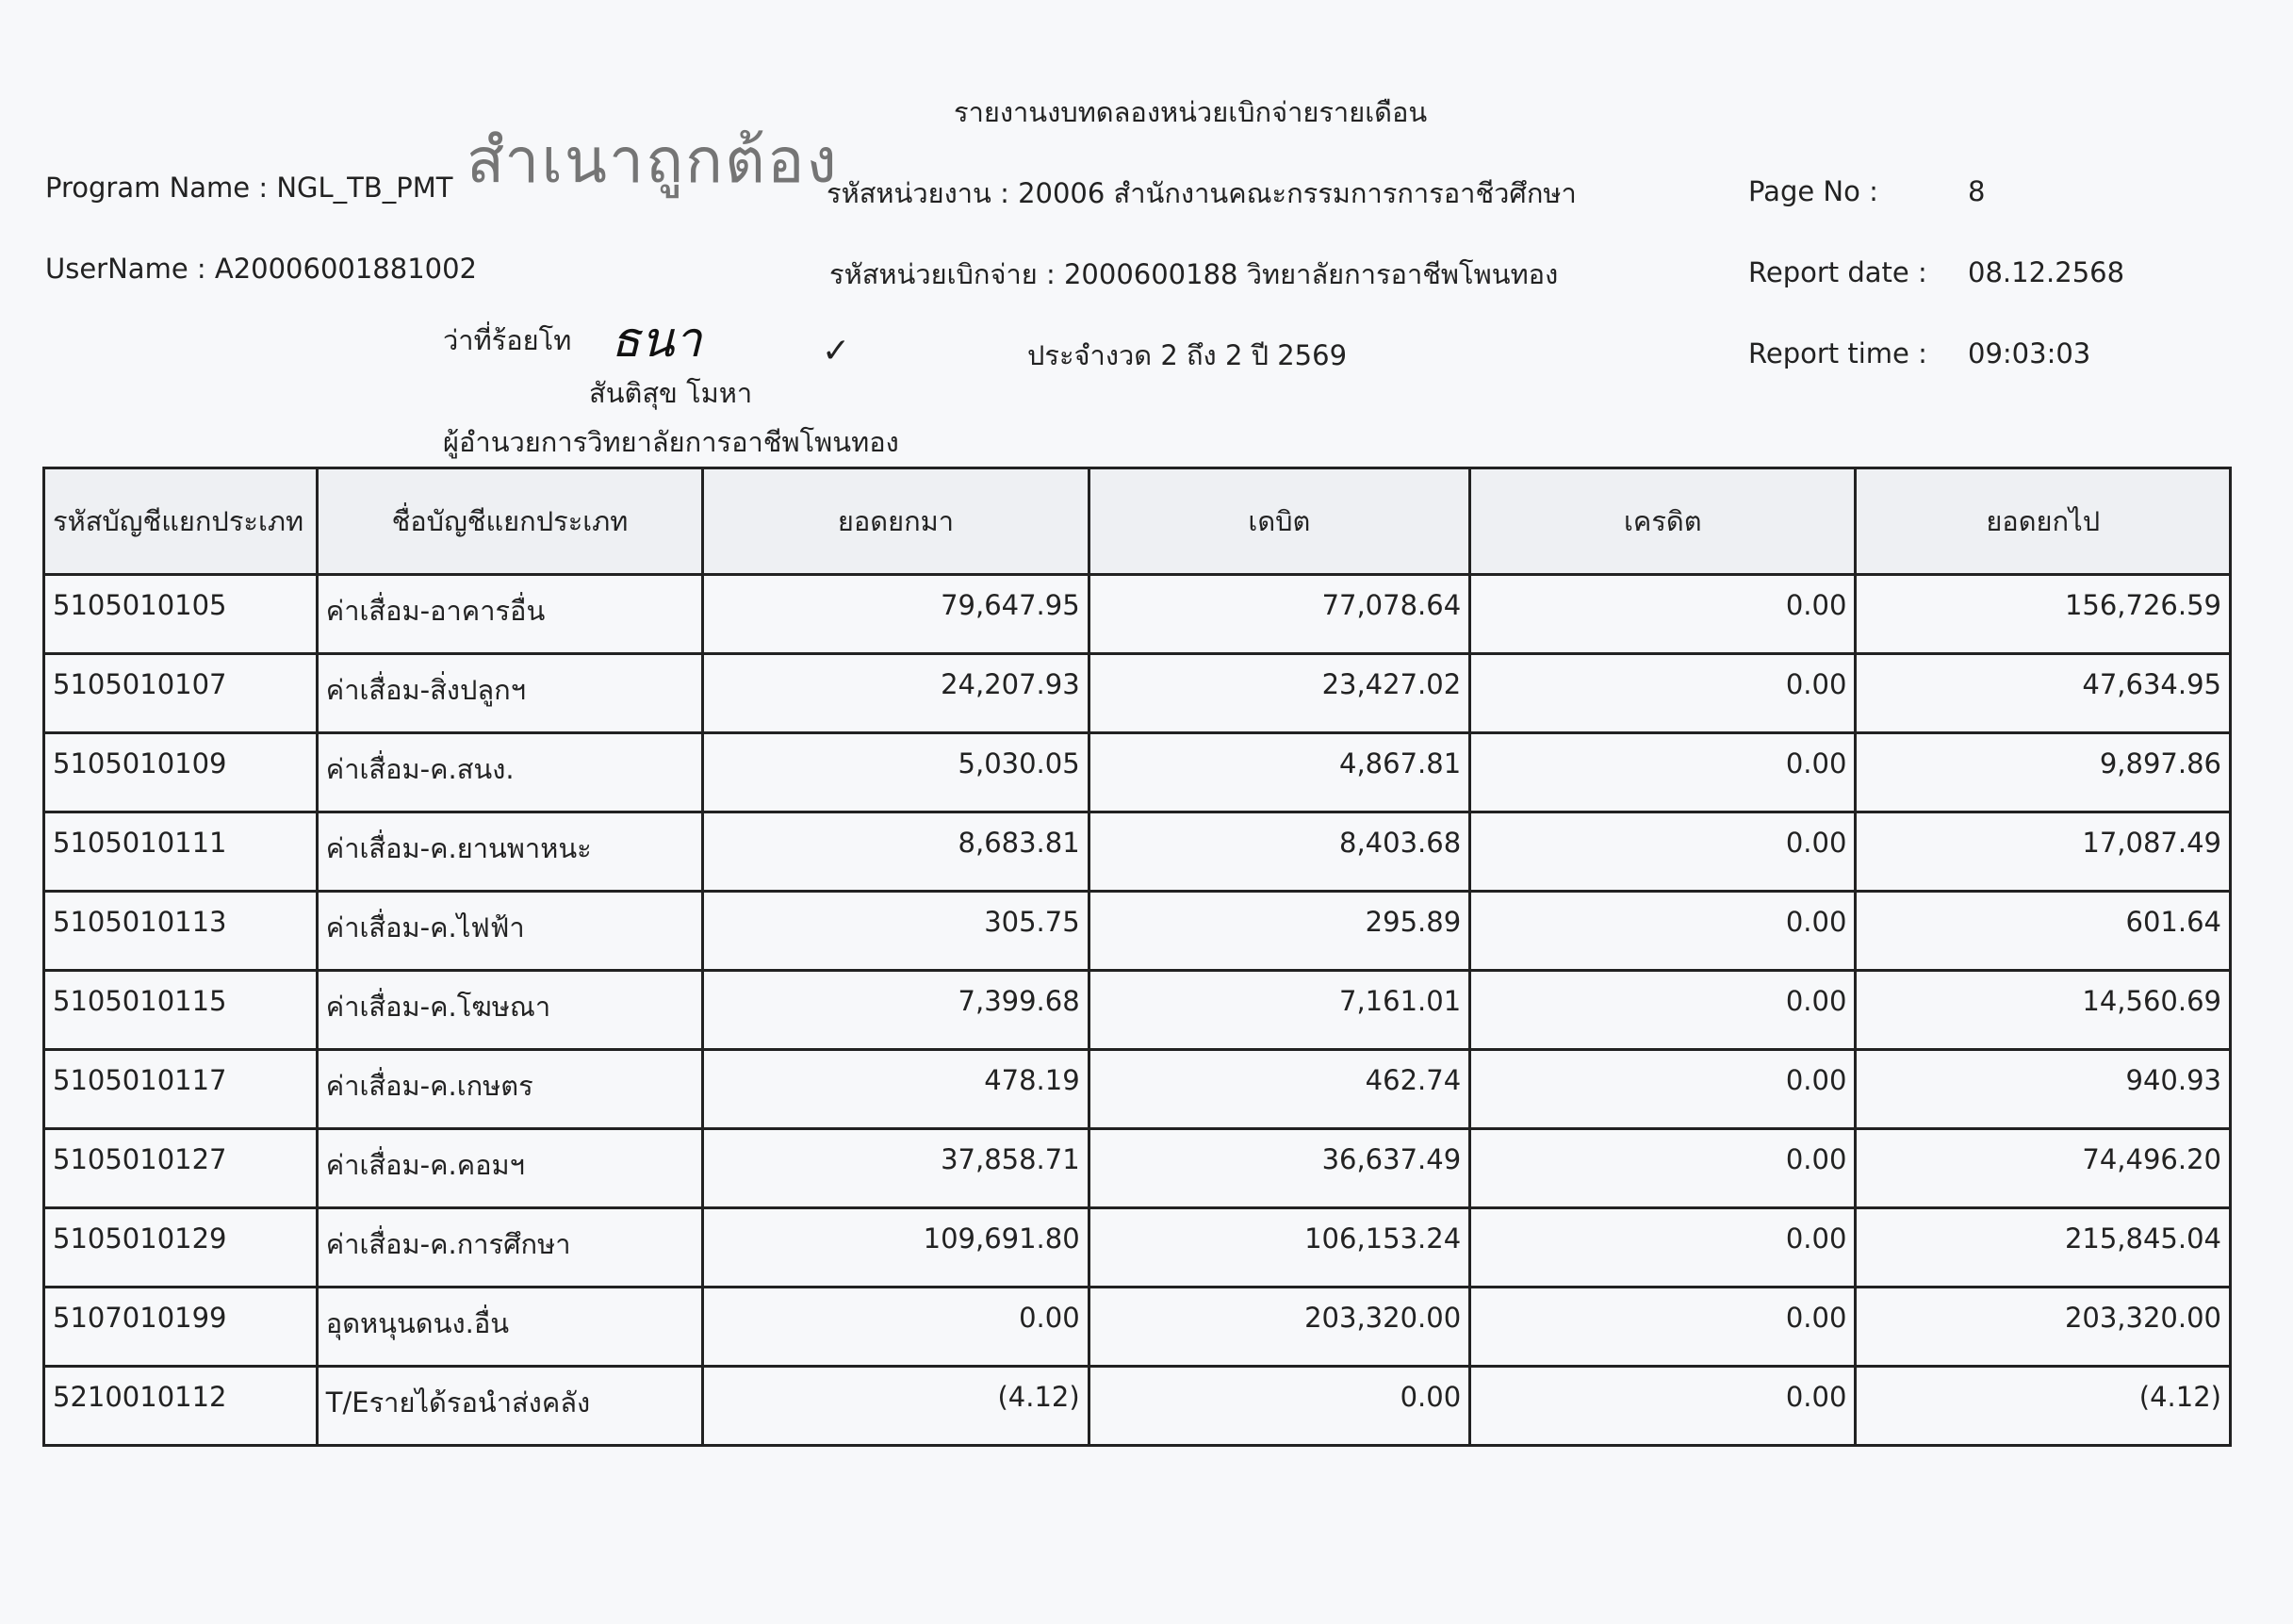 The width and height of the screenshot is (2293, 1624). Describe the element at coordinates (510, 931) in the screenshot. I see `account-name: ค่าเสื่อม-ค.ไฟฟ้า` at that location.